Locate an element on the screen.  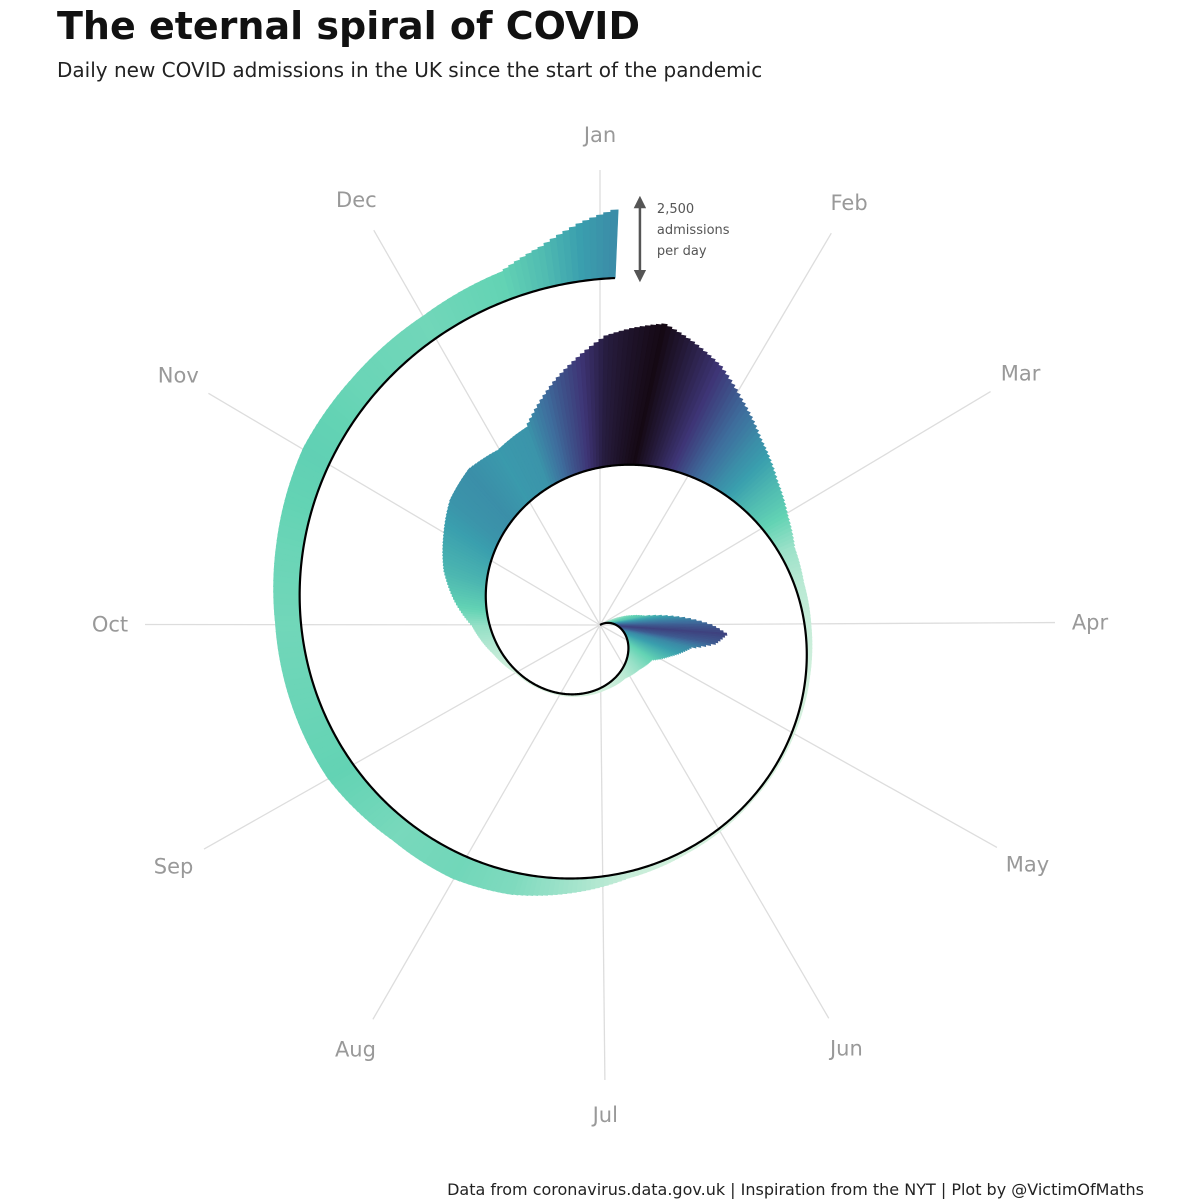
month-label-apr: Apr is located at coordinates (1090, 622).